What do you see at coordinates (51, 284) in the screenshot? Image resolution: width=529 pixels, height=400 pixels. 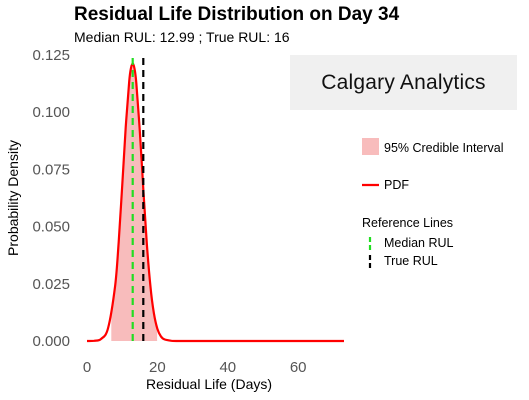 I see `y-tick-label: 0.025` at bounding box center [51, 284].